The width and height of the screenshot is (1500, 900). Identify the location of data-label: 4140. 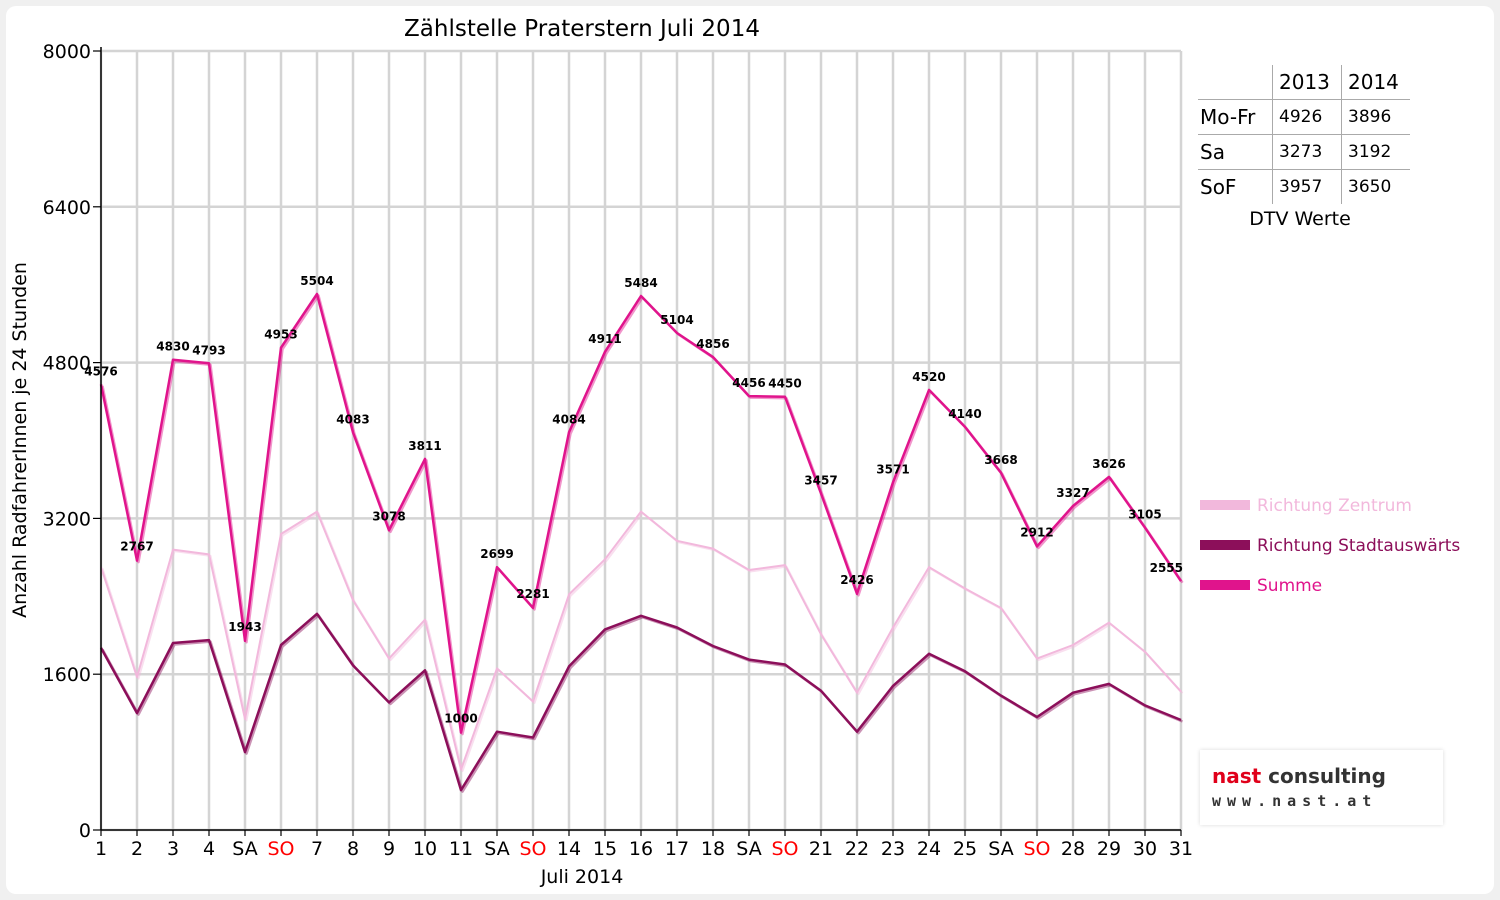
(964, 414).